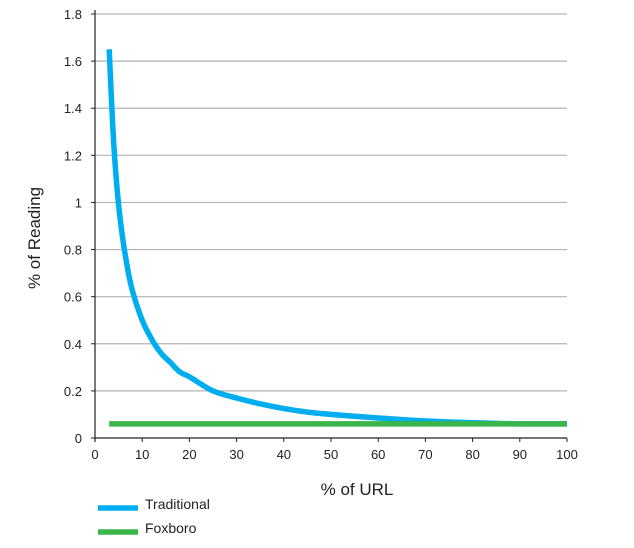 This screenshot has width=634, height=548. Describe the element at coordinates (567, 454) in the screenshot. I see `x-tick-label: 100` at that location.